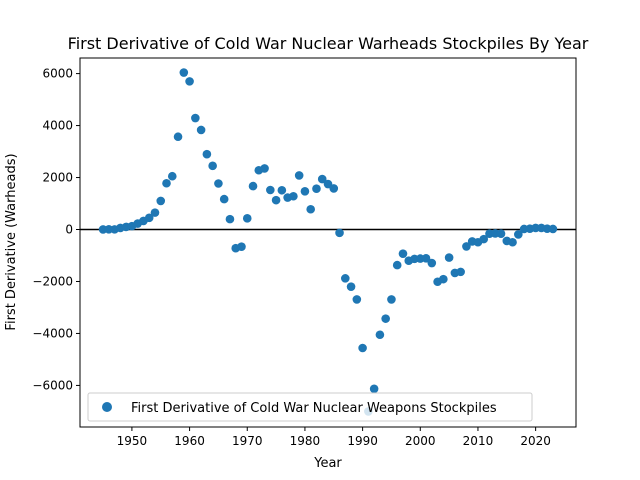 This screenshot has width=640, height=480. What do you see at coordinates (334, 437) in the screenshot?
I see `x-axis-ticks: 1950 1960 1970 1980 1990 2000 2010 2020` at bounding box center [334, 437].